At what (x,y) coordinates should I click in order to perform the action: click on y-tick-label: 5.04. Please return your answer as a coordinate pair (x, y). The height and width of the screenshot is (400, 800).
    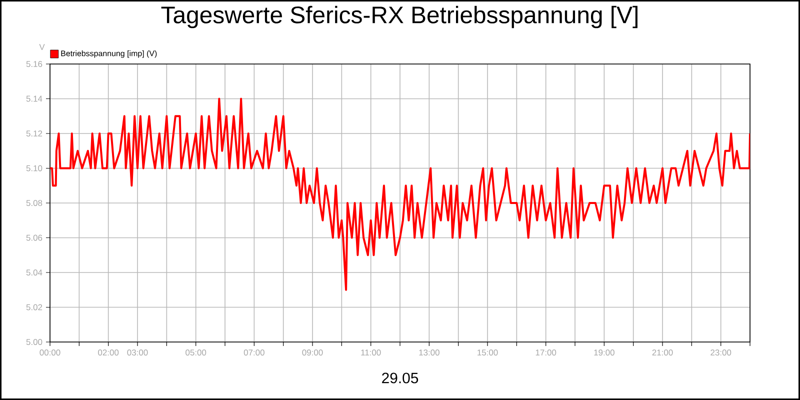
    Looking at the image, I should click on (34, 273).